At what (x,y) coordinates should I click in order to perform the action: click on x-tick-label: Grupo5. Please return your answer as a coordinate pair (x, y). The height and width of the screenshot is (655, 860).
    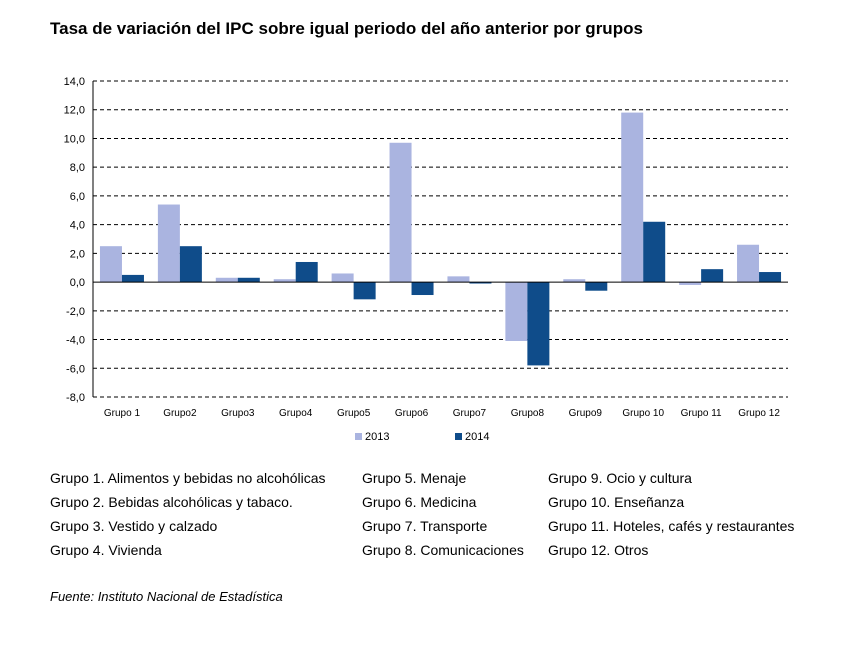
    Looking at the image, I should click on (354, 413).